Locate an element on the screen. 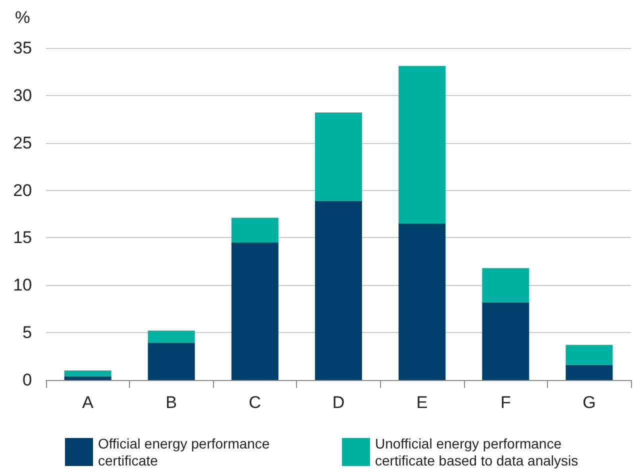  y-axis-title: % is located at coordinates (22, 17).